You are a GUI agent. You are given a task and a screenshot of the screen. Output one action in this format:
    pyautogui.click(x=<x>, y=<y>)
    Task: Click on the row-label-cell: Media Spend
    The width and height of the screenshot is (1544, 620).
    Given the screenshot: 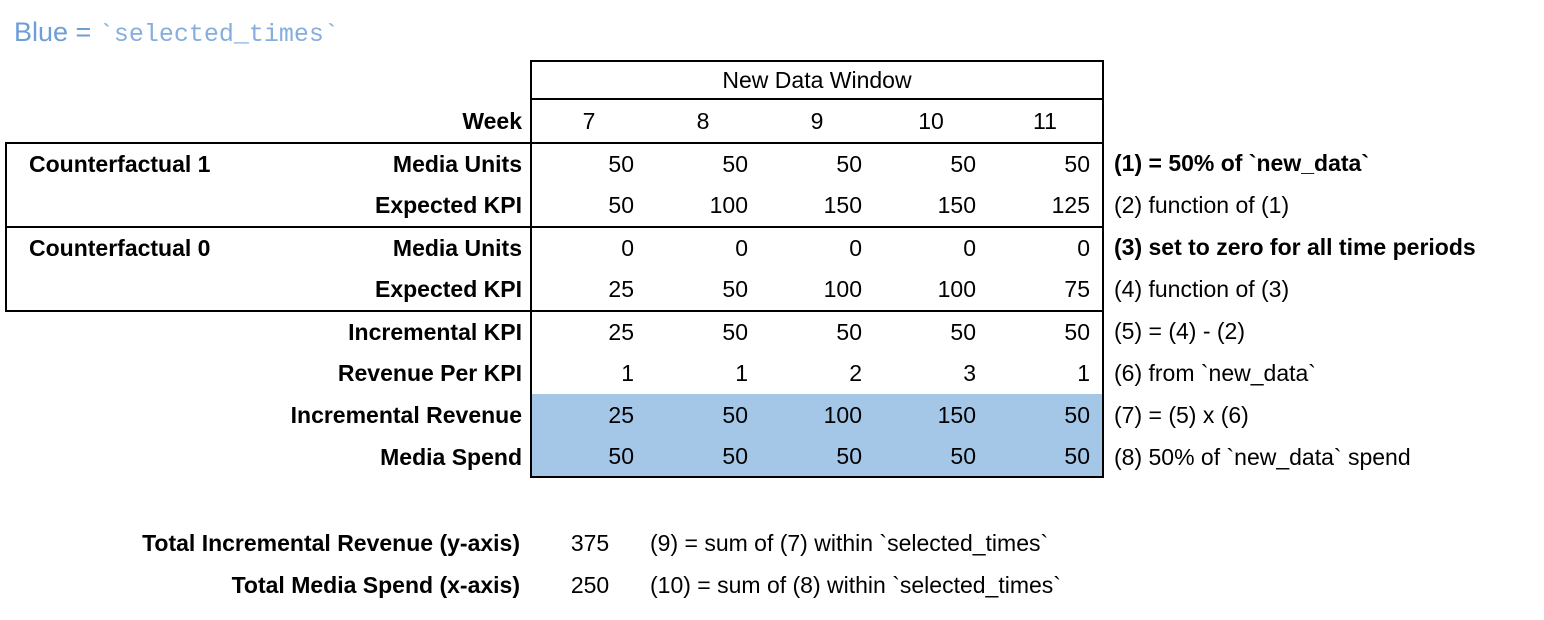 What is the action you would take?
    pyautogui.click(x=267, y=457)
    